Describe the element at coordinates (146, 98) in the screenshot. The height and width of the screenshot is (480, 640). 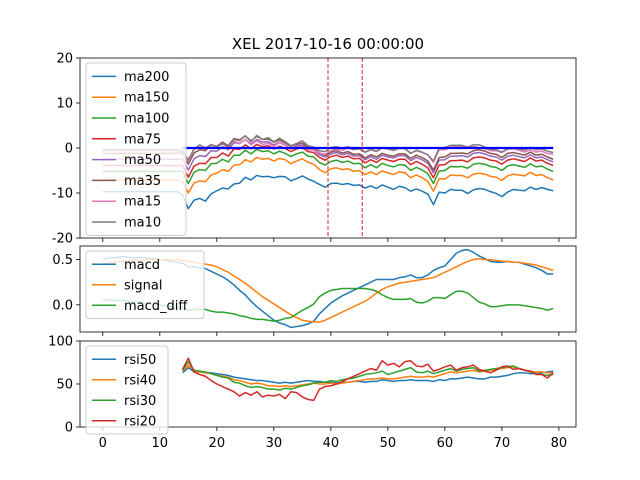
I see `legend-label: ma150` at that location.